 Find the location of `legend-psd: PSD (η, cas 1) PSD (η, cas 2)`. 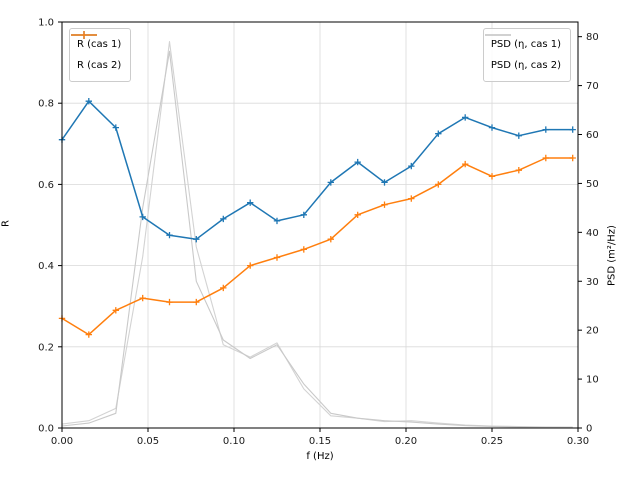

legend-psd: PSD (η, cas 1) PSD (η, cas 2) is located at coordinates (526, 55).